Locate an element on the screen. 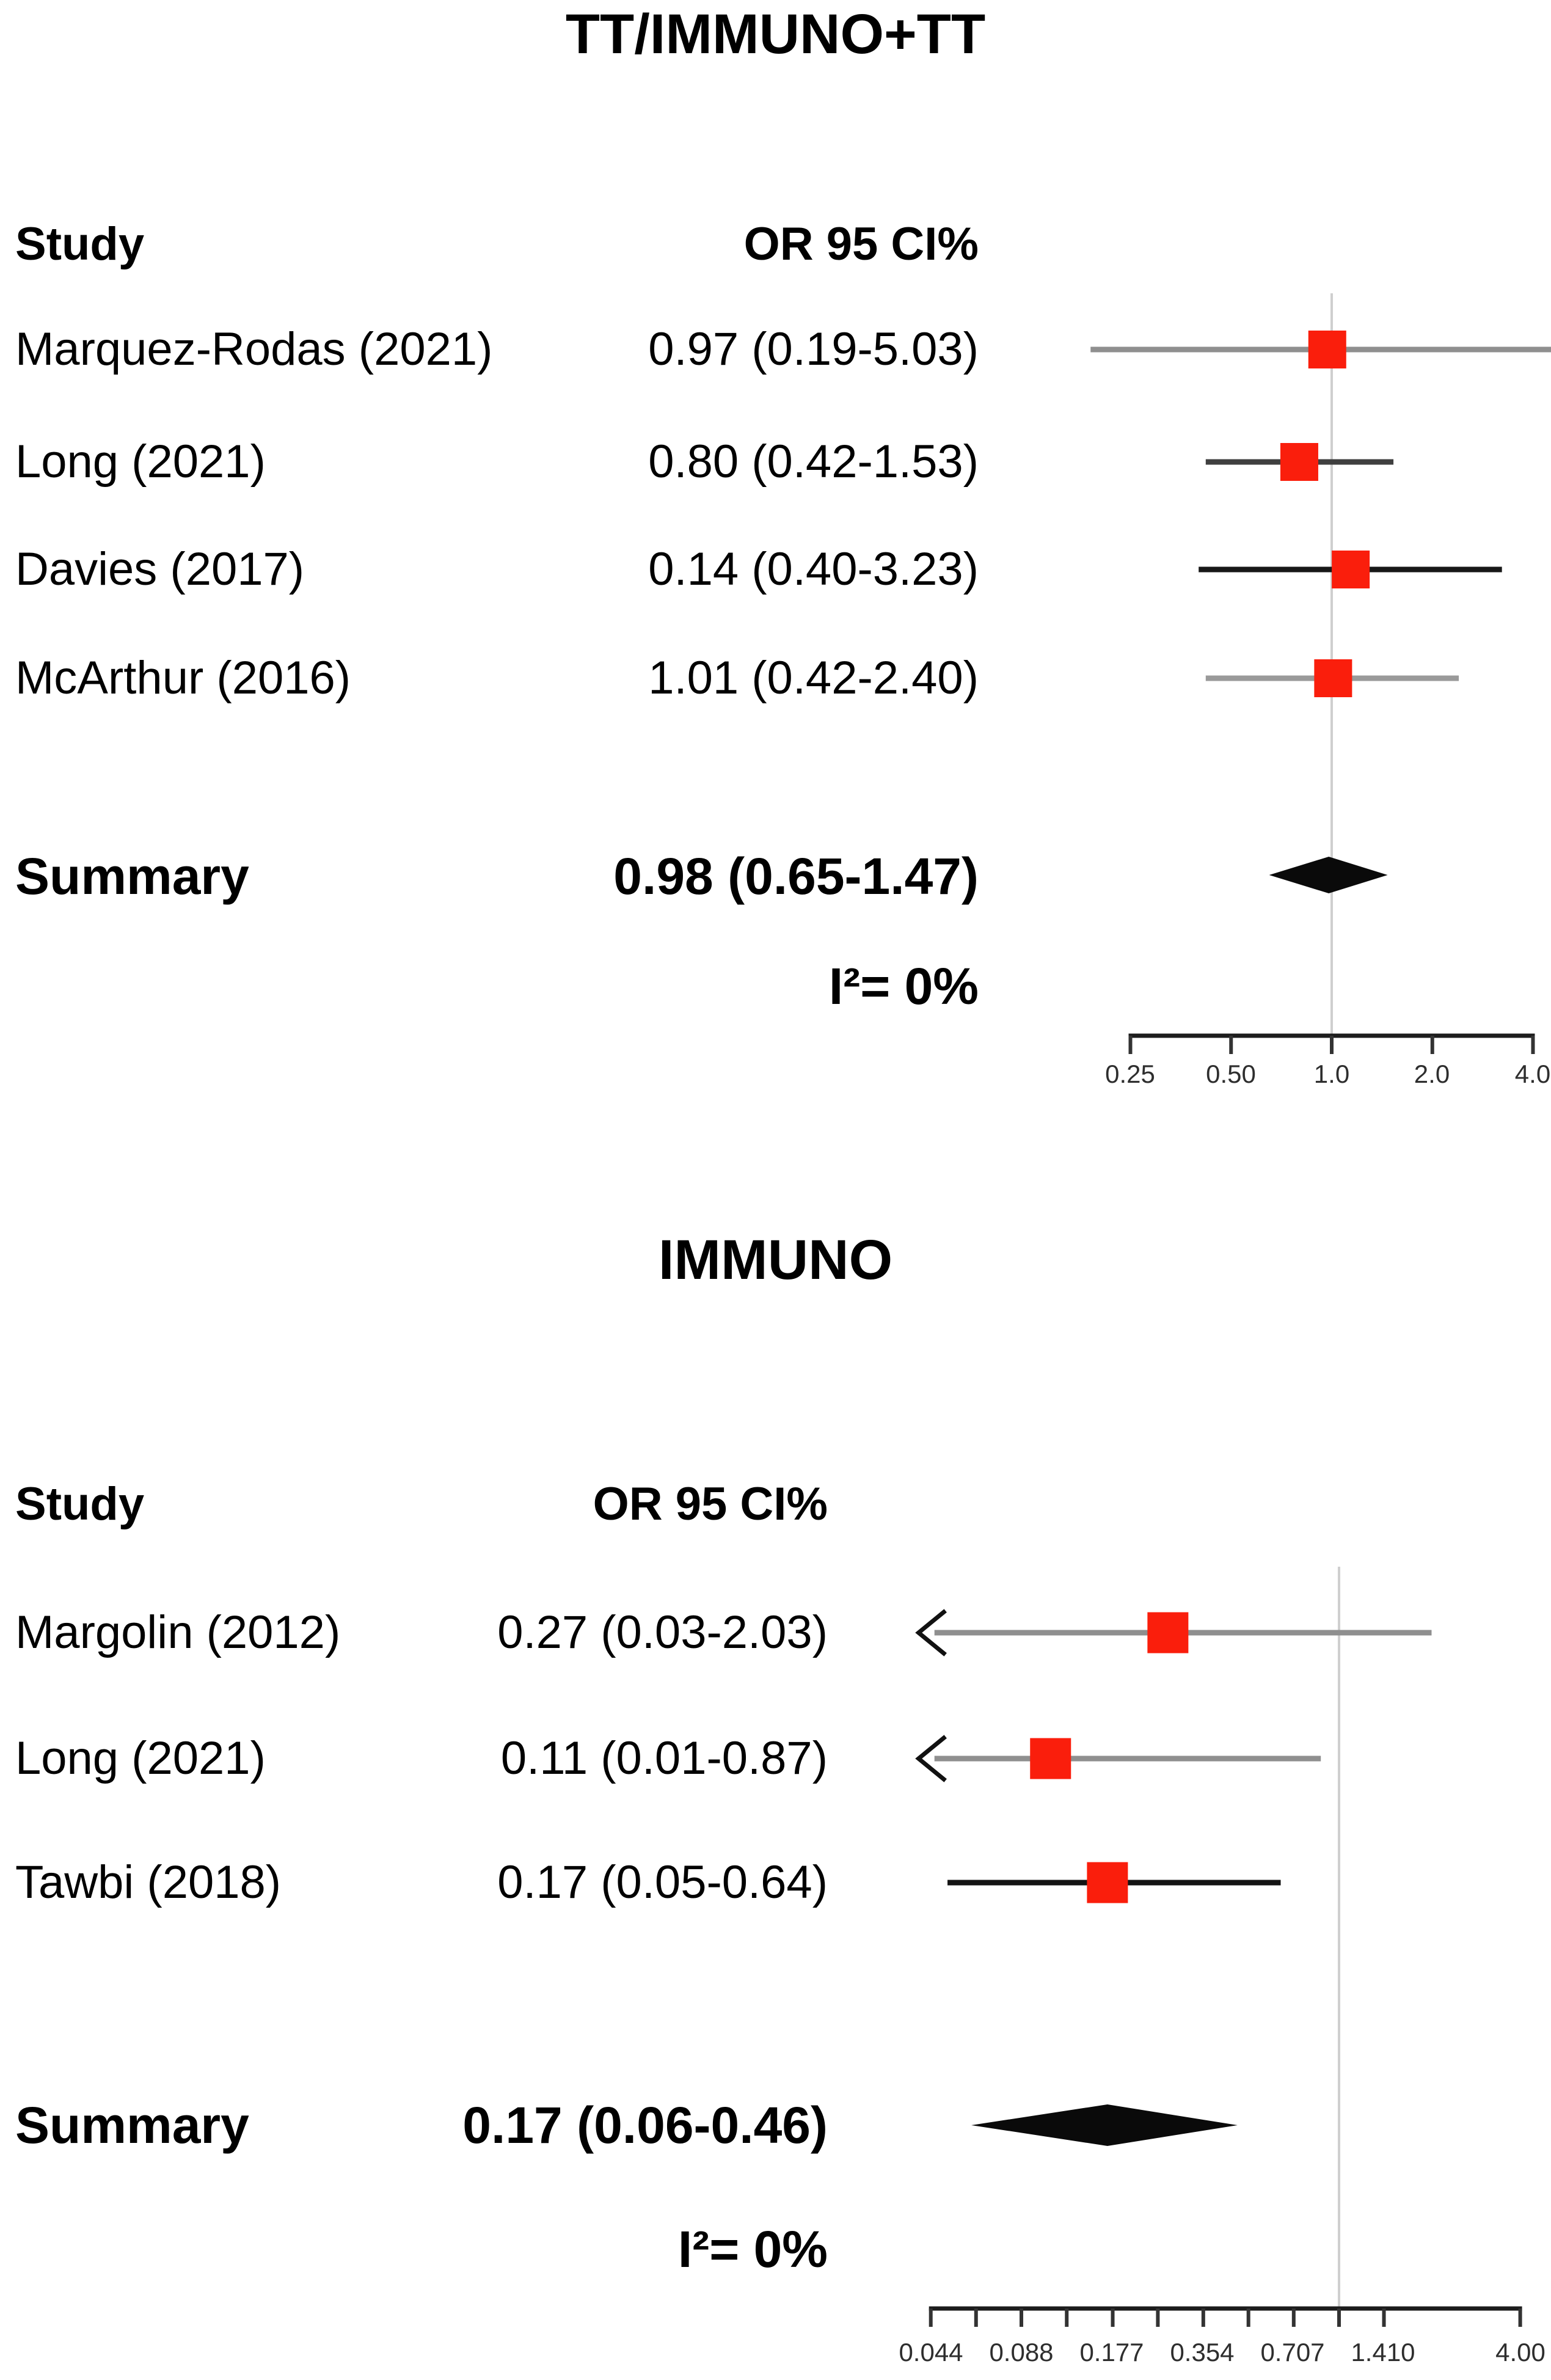 The image size is (1551, 2380). study-label: Margolin (2012) is located at coordinates (178, 1632).